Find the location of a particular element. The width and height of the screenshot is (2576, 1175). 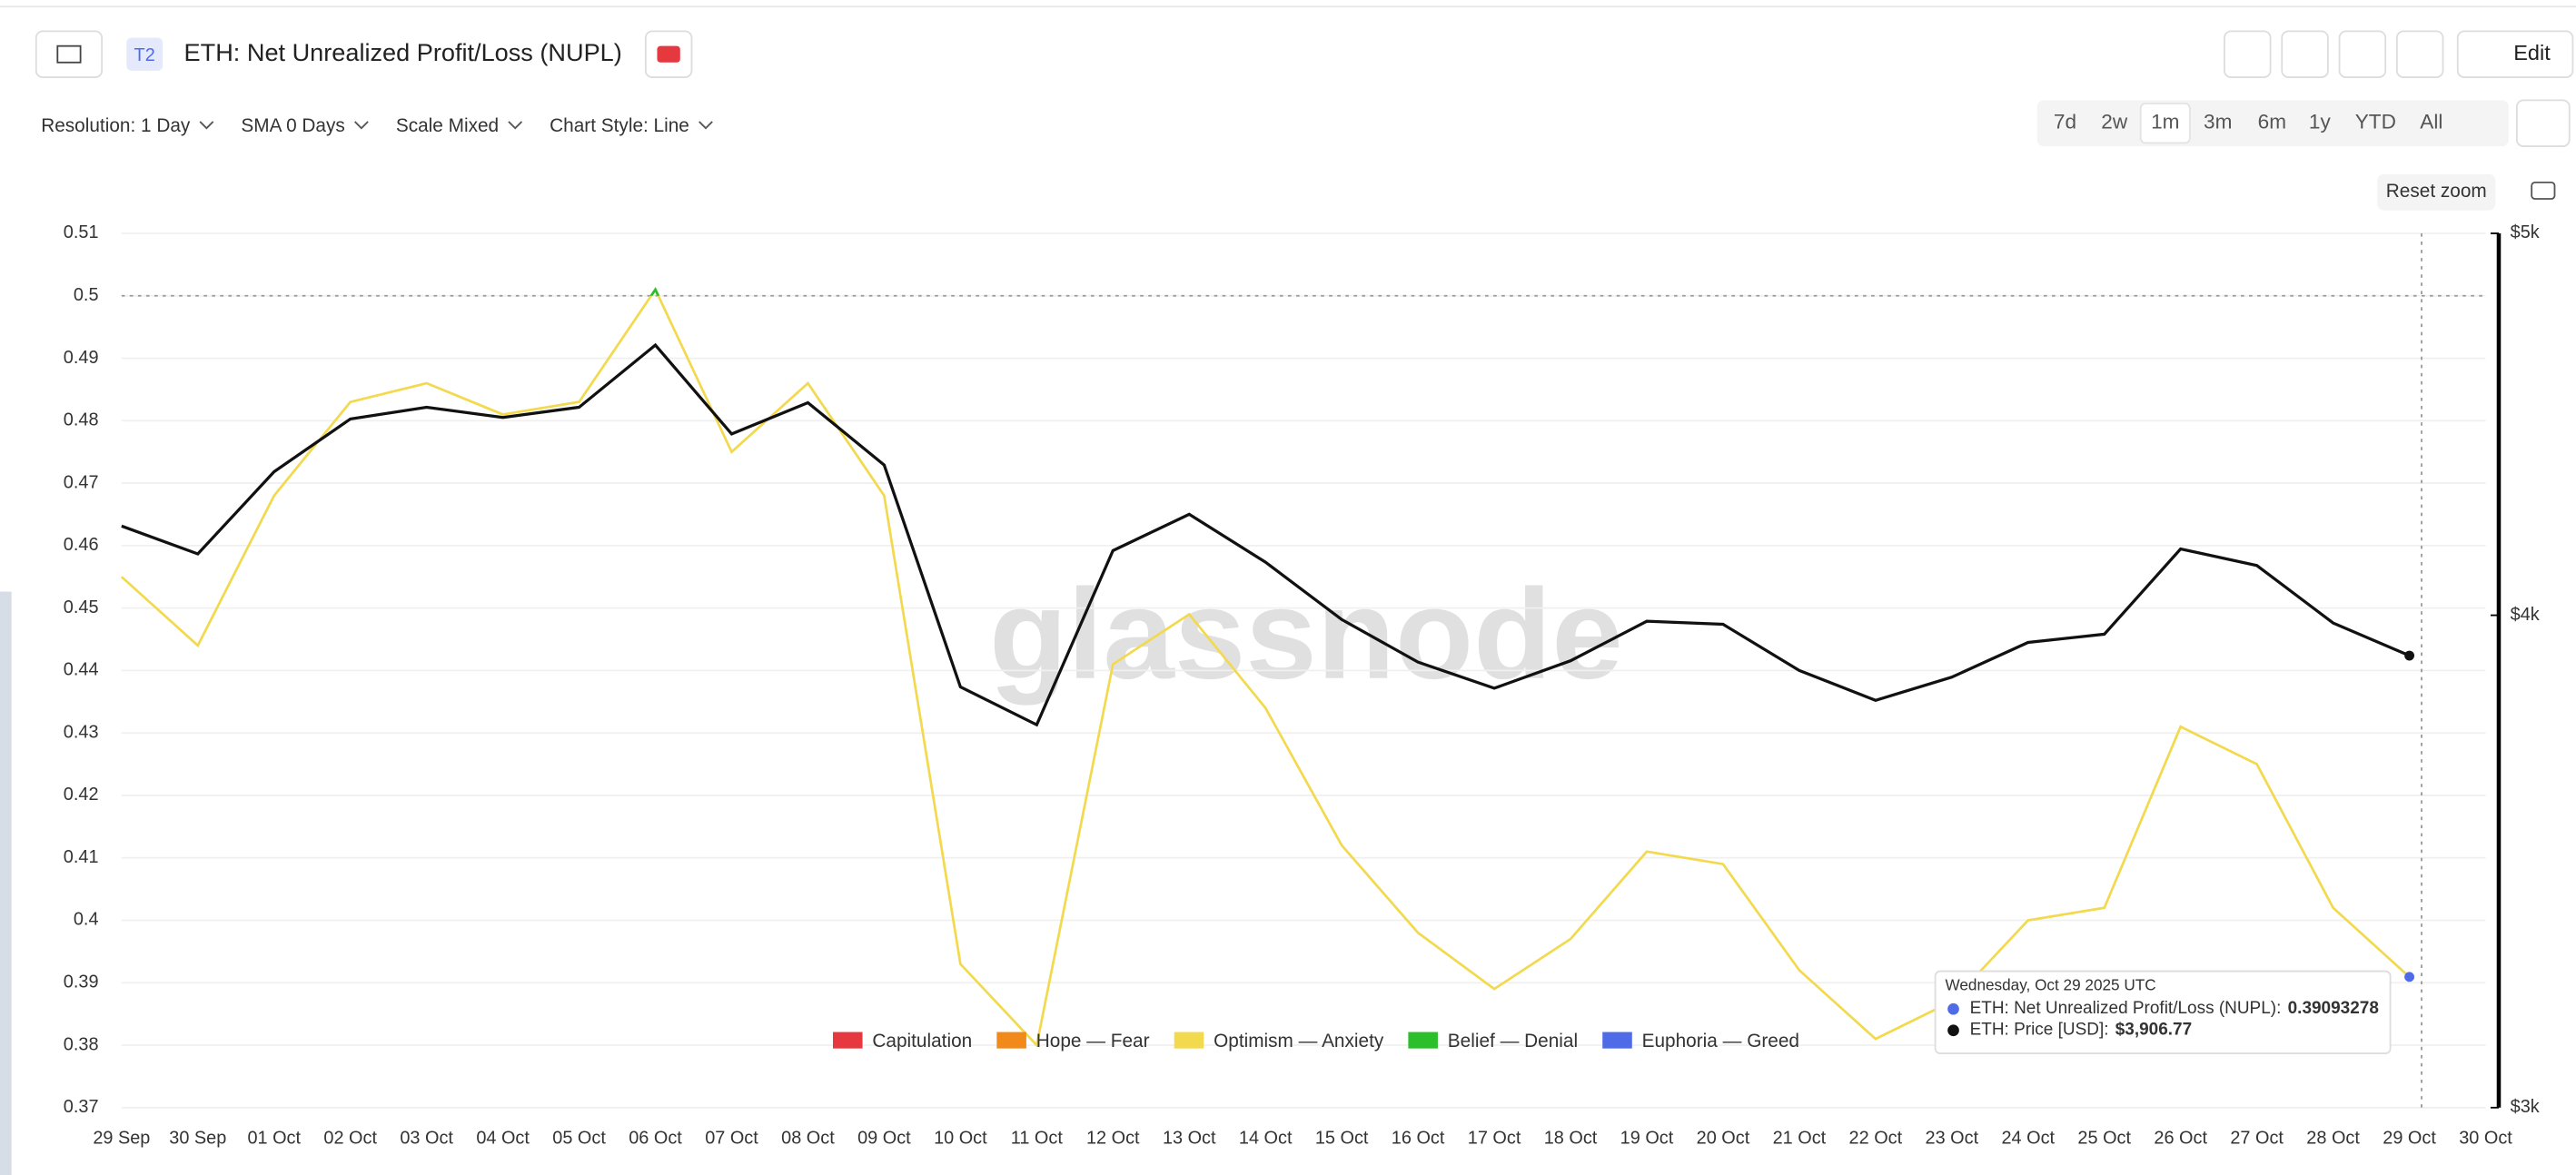

x-tick-label: 30 Oct is located at coordinates (2485, 1138).